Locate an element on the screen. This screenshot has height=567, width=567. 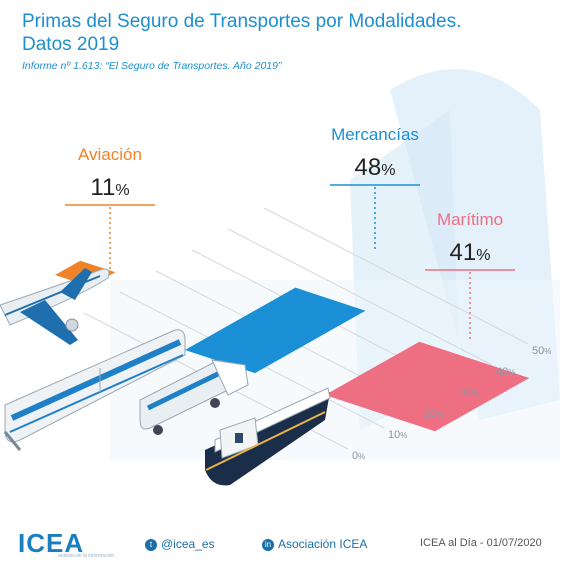
airplane-icon is located at coordinates (55, 306).